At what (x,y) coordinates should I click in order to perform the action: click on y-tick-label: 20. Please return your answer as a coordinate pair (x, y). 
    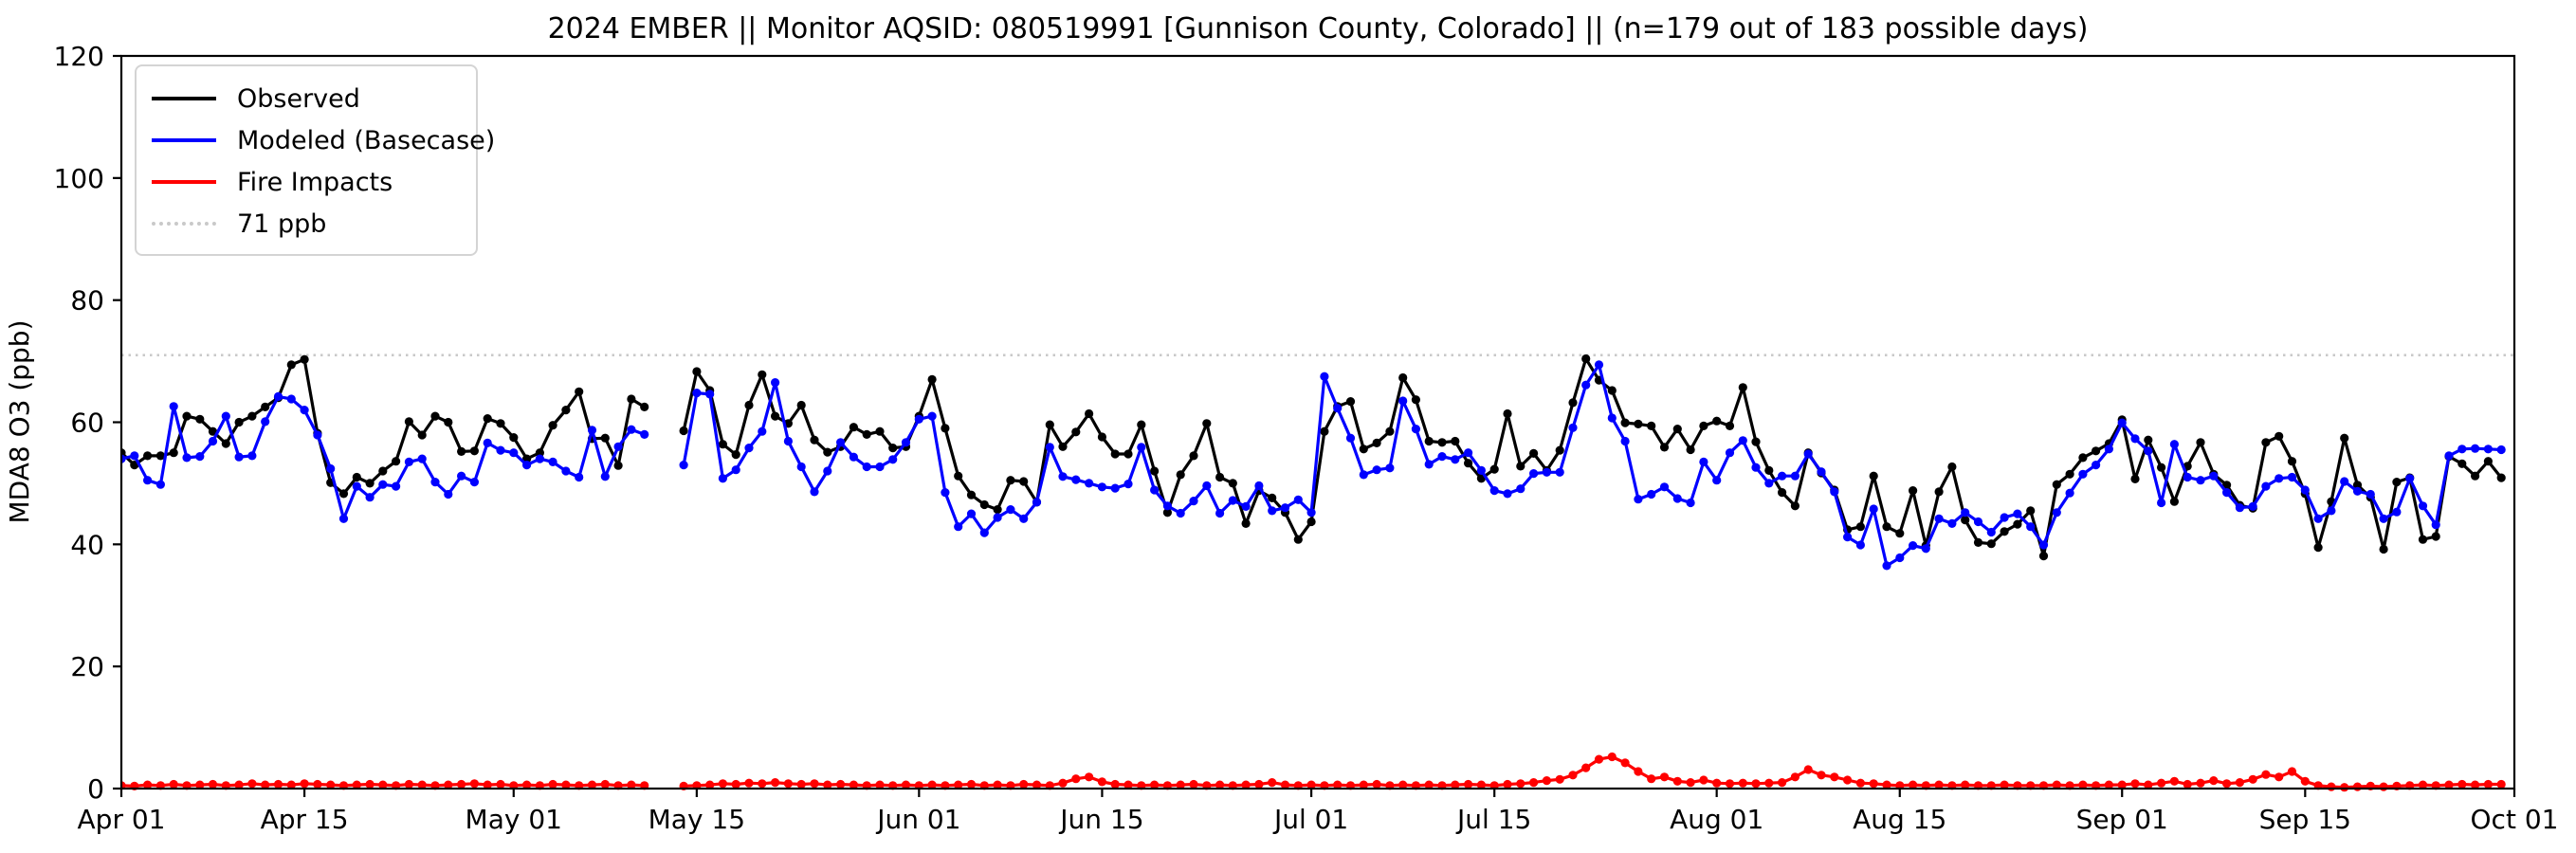
    Looking at the image, I should click on (87, 666).